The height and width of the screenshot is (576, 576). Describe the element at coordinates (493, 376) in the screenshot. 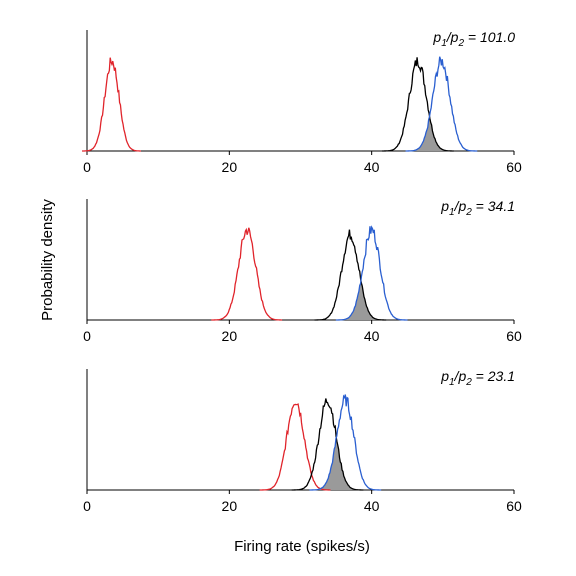

I see `ratio-annotation-part: = 23.1` at that location.